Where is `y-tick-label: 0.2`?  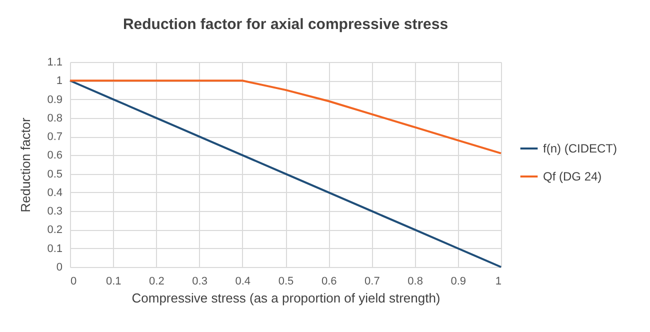
y-tick-label: 0.2 is located at coordinates (54, 230).